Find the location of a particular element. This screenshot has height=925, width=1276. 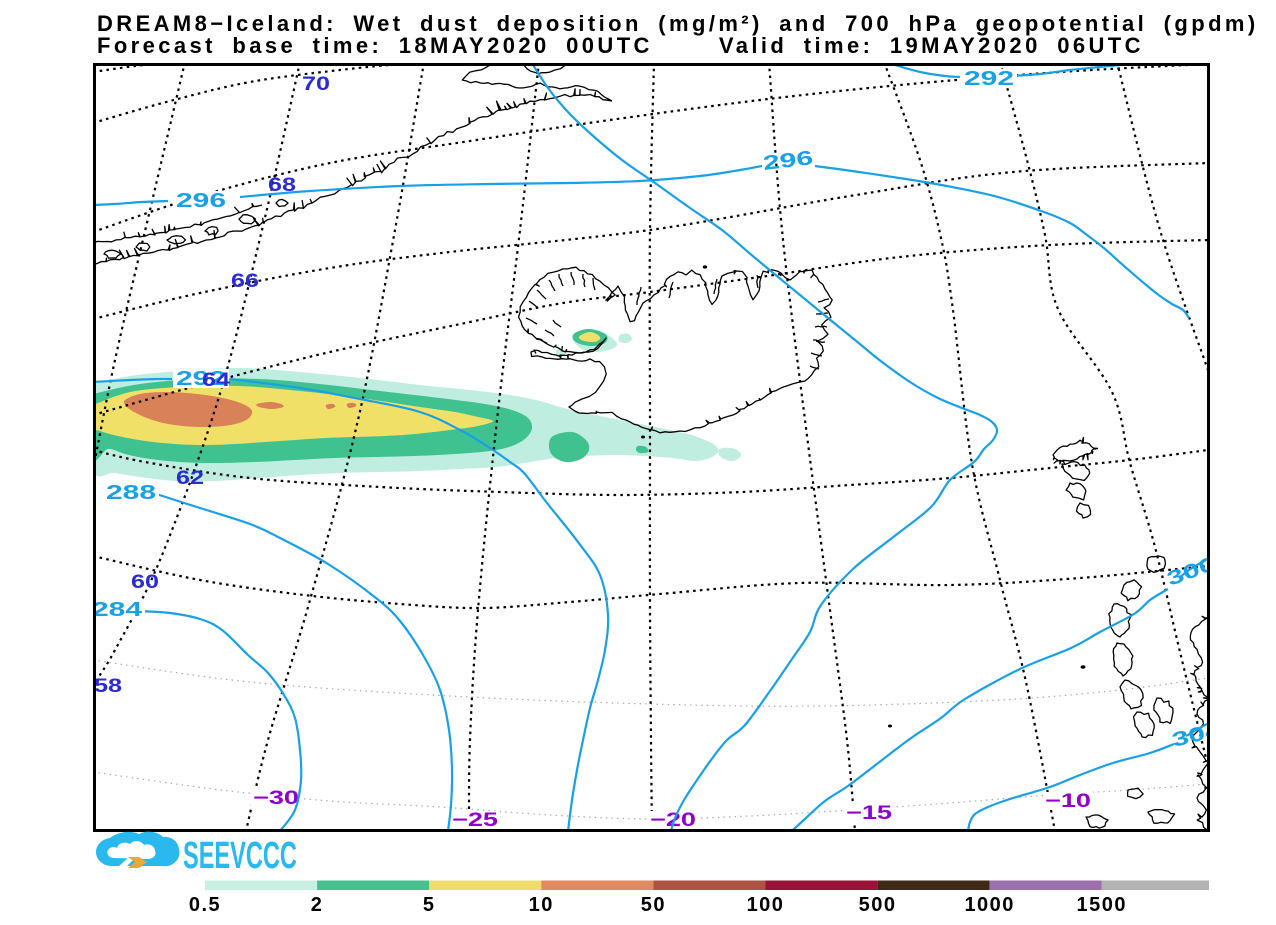

svg-text: 500 is located at coordinates (878, 905).